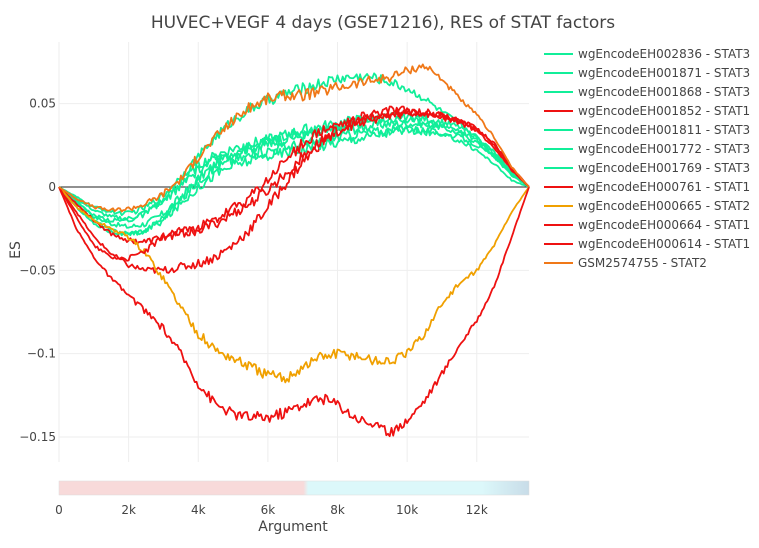  Describe the element at coordinates (16, 250) in the screenshot. I see `y-axis-label: ES` at that location.